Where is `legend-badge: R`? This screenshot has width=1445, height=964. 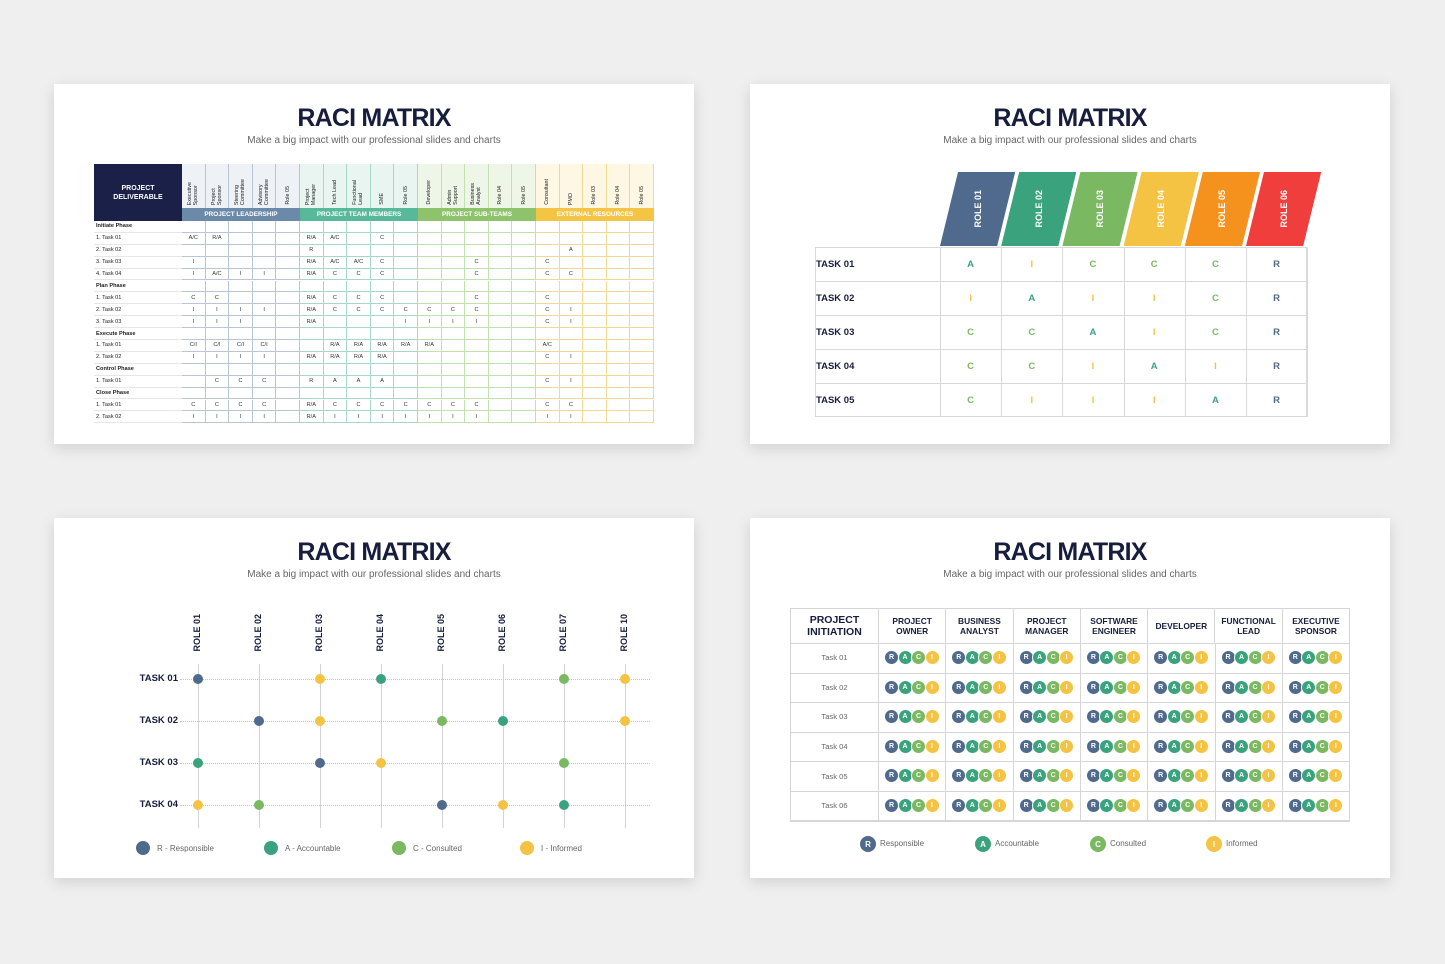
legend-badge: R is located at coordinates (868, 844).